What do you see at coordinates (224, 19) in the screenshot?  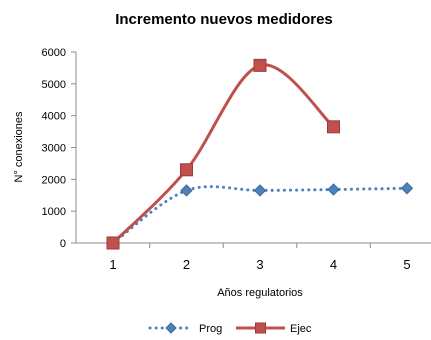 I see `chart-title: Incremento nuevos medidores` at bounding box center [224, 19].